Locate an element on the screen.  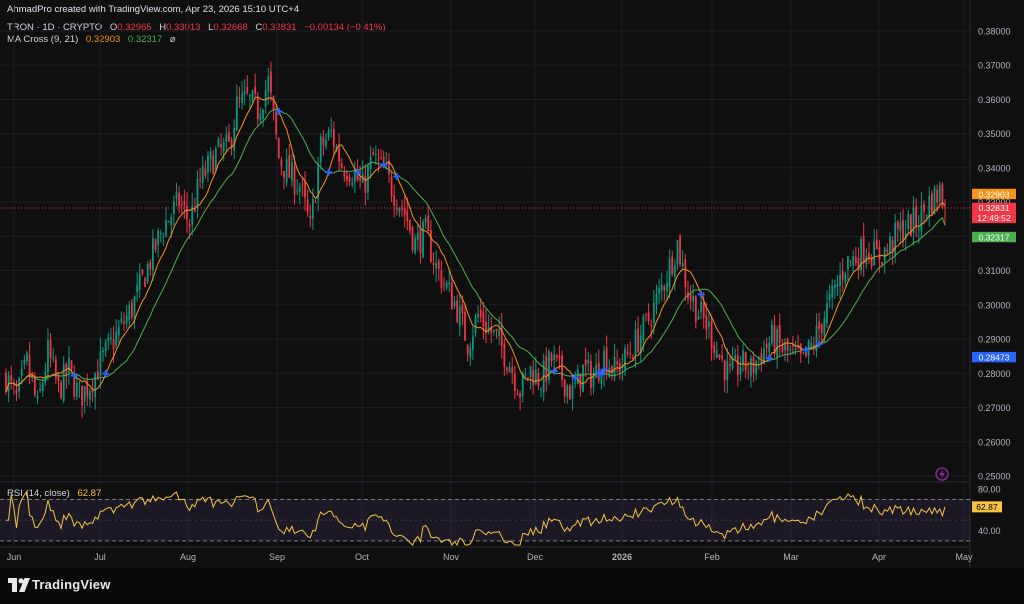
price-tick-label: 0.34000 is located at coordinates (994, 168).